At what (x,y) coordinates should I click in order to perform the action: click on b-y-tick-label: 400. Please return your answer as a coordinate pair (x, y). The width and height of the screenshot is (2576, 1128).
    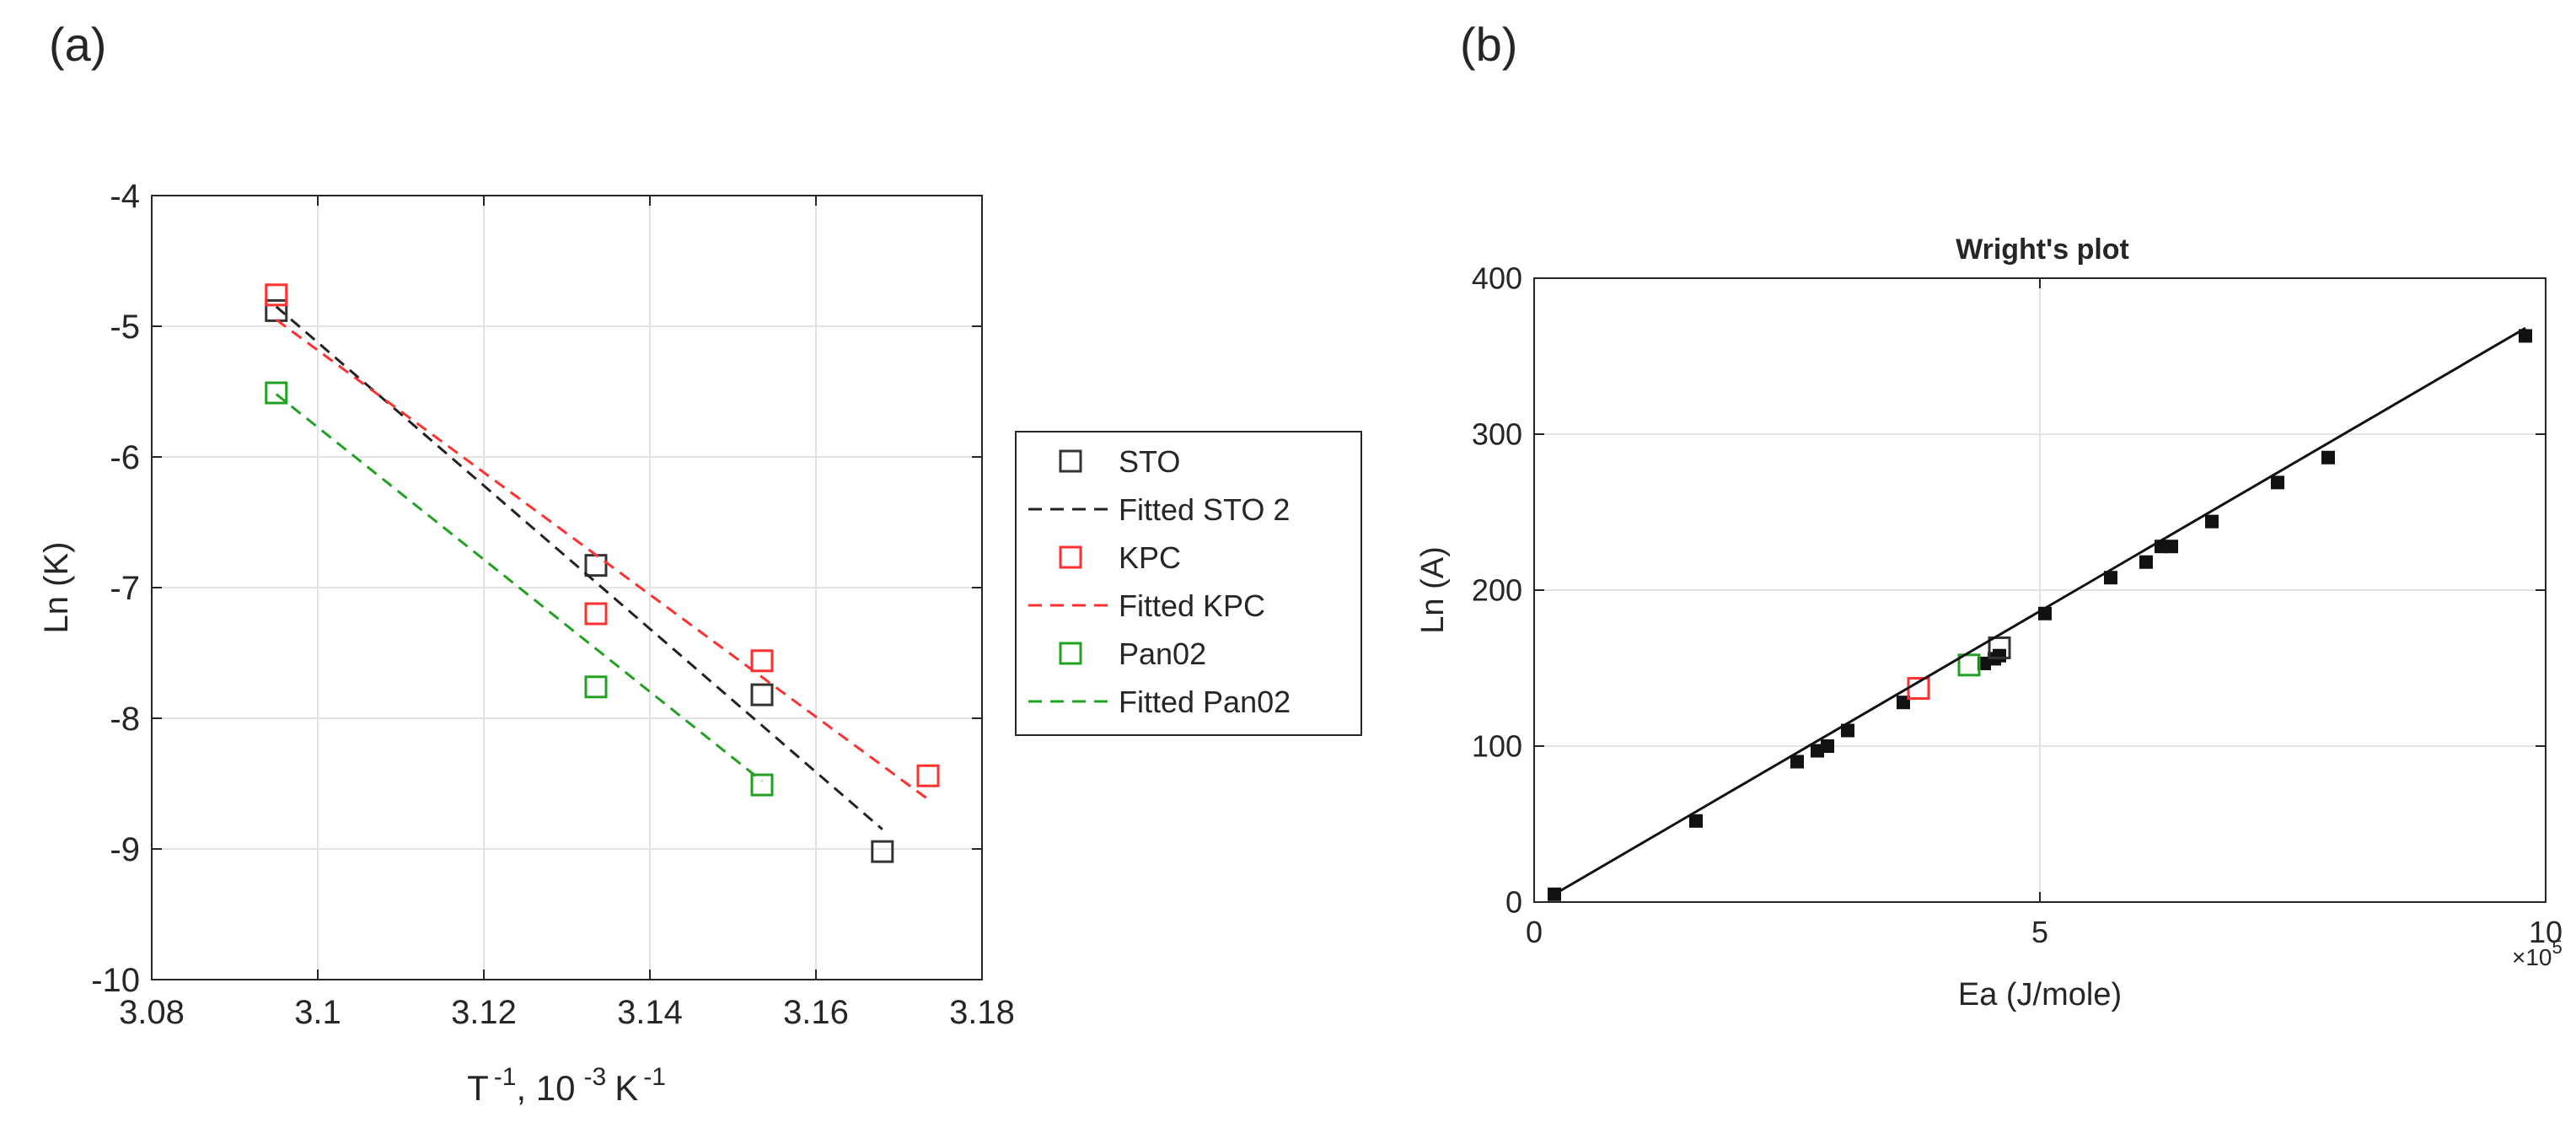
    Looking at the image, I should click on (1497, 278).